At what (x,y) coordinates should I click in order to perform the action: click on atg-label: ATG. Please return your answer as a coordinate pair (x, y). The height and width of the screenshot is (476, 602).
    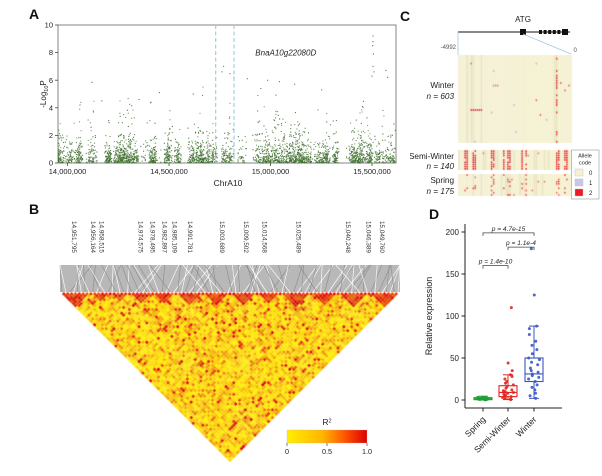
    Looking at the image, I should click on (523, 19).